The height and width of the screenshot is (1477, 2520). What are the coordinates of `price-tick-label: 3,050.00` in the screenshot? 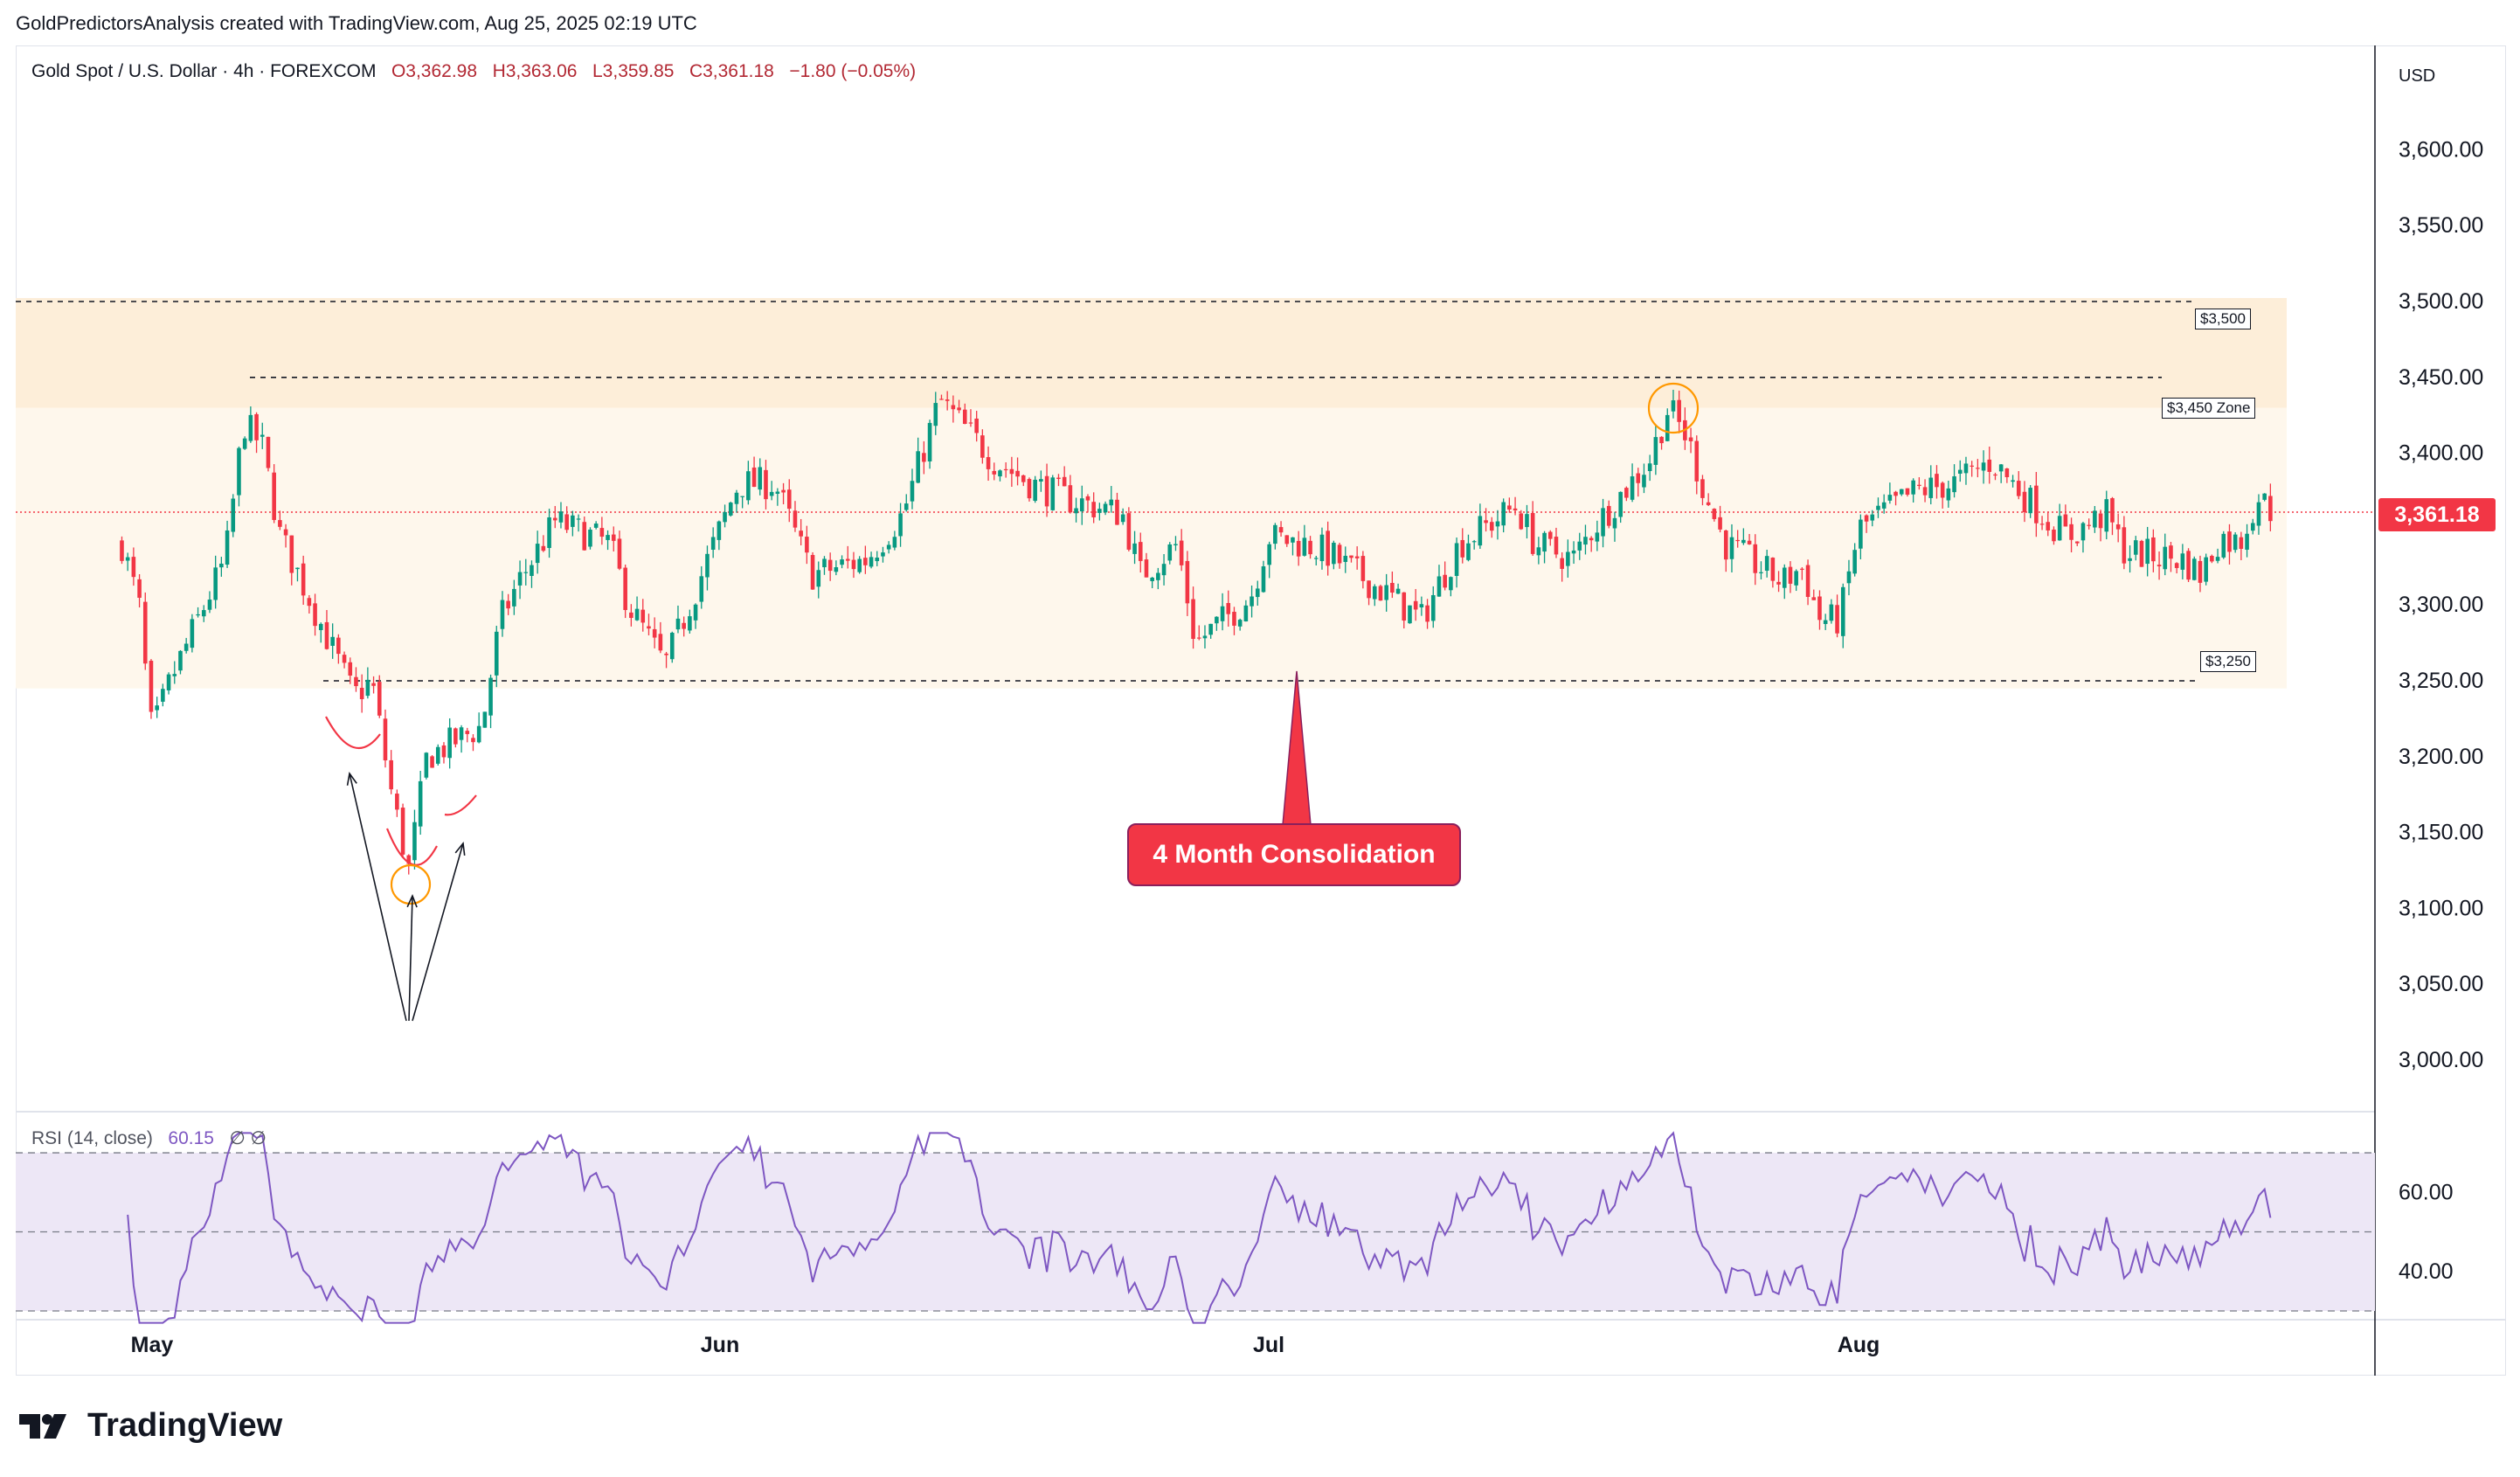 It's located at (2441, 984).